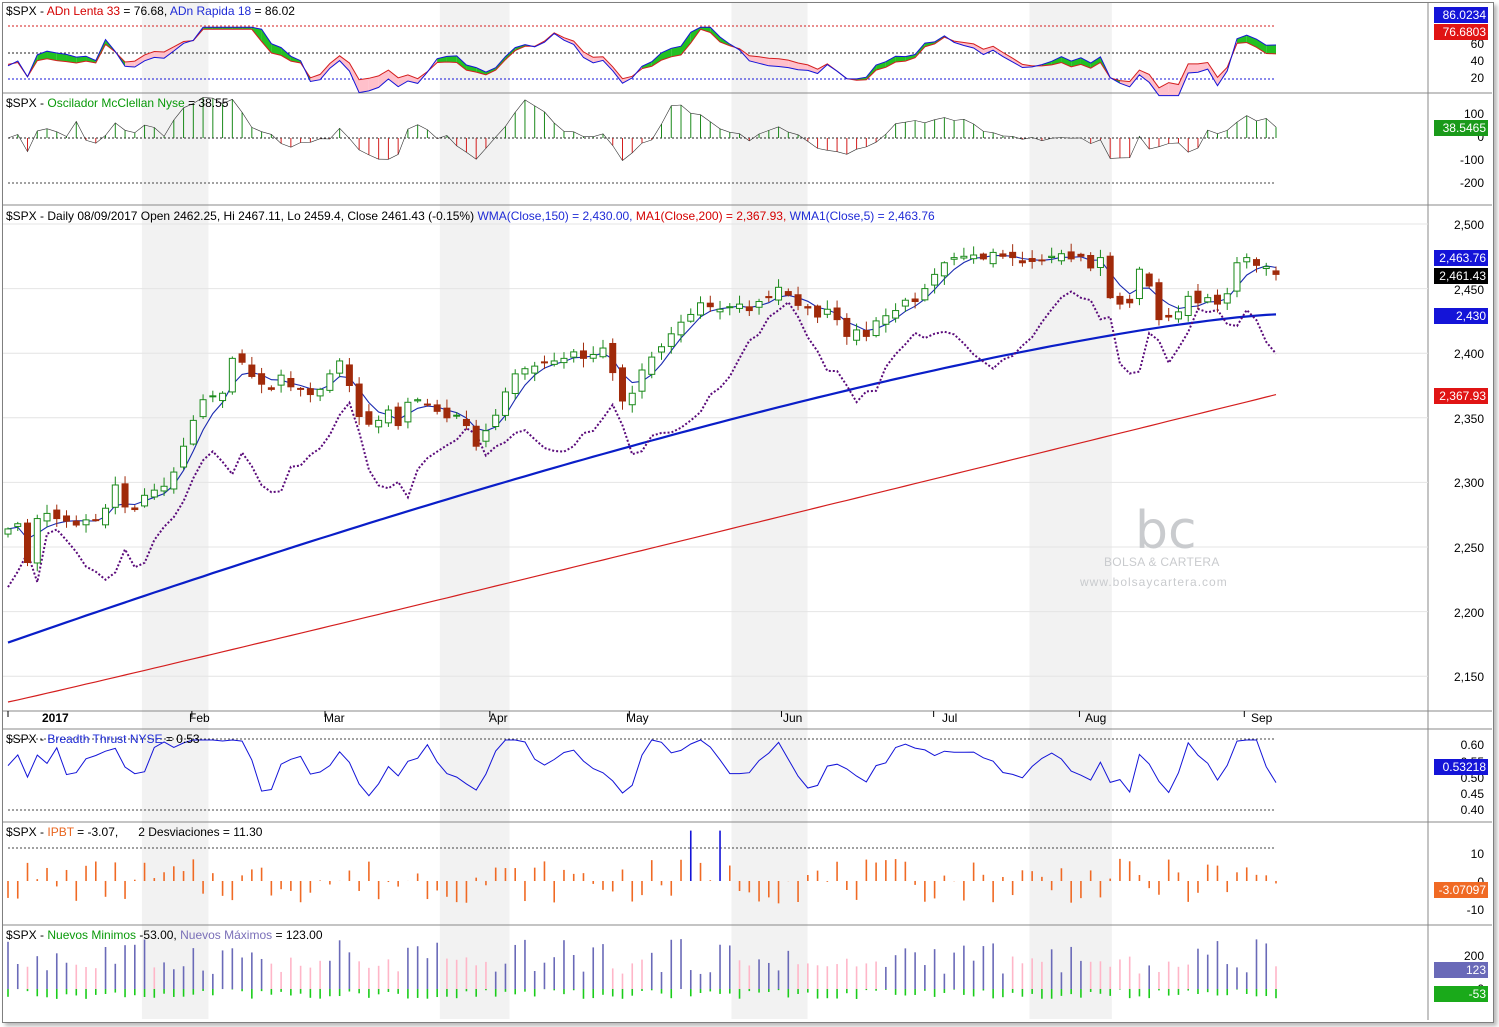 Image resolution: width=1499 pixels, height=1027 pixels. Describe the element at coordinates (1461, 316) in the screenshot. I see `wma150-tag: 2,430` at that location.